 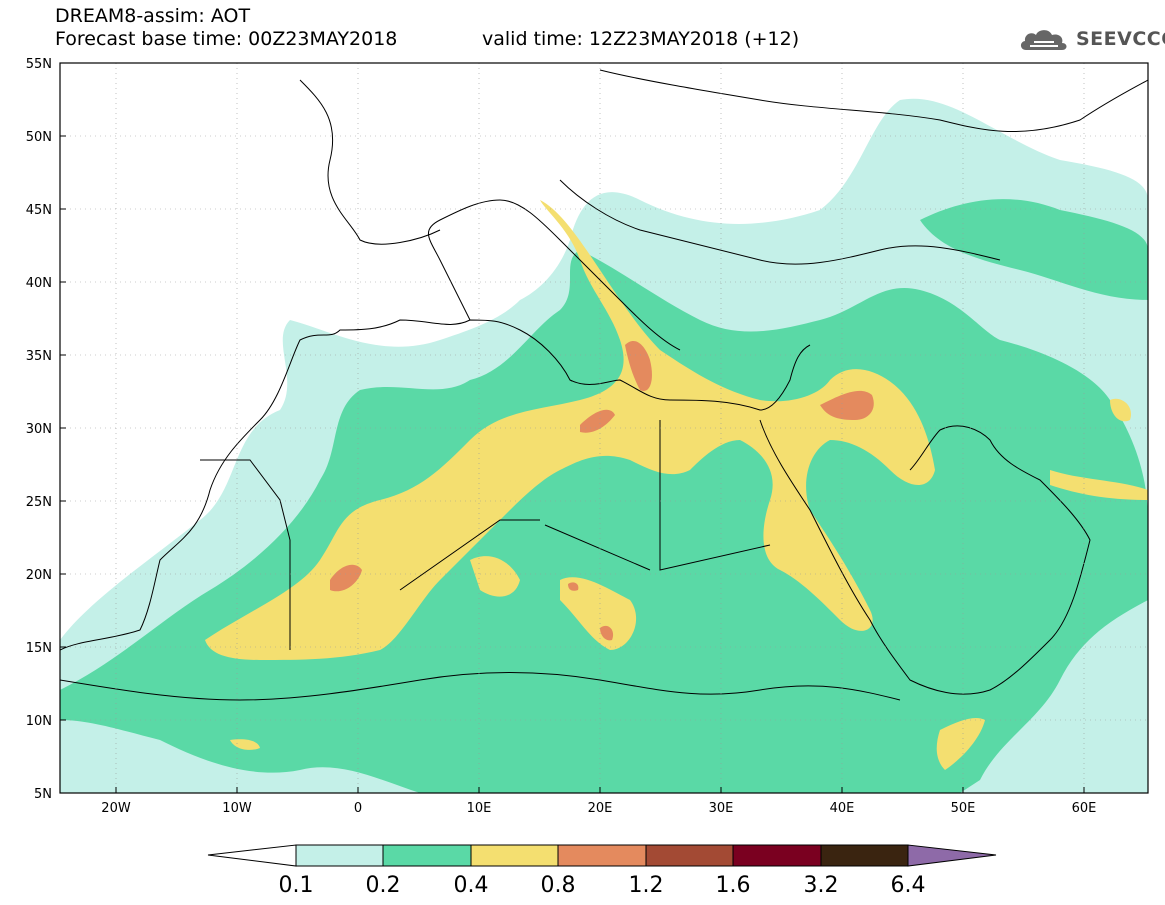 I want to click on colorbar-label: 3.2, so click(x=821, y=885).